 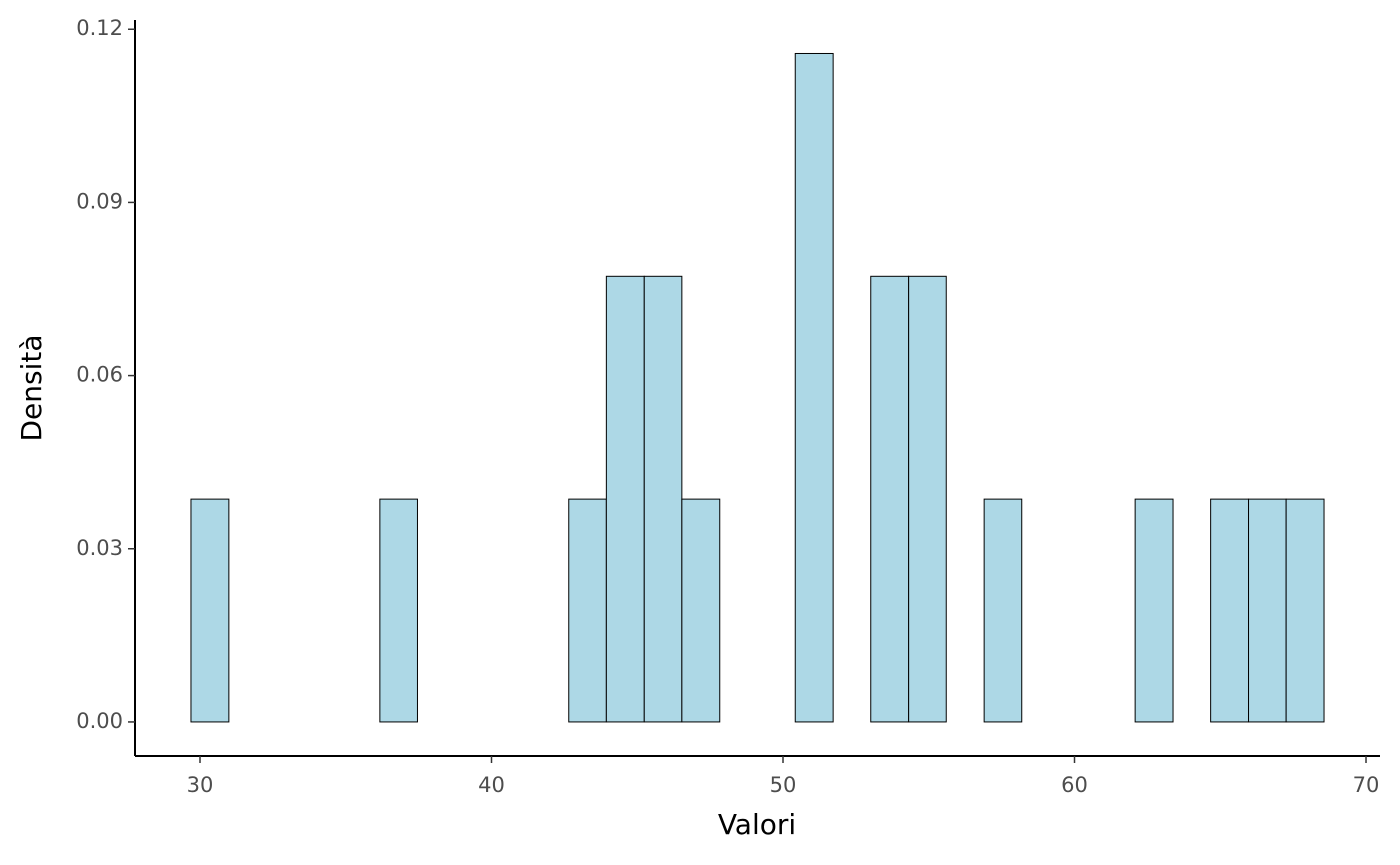 What do you see at coordinates (200, 785) in the screenshot?
I see `x-tick-label: 30` at bounding box center [200, 785].